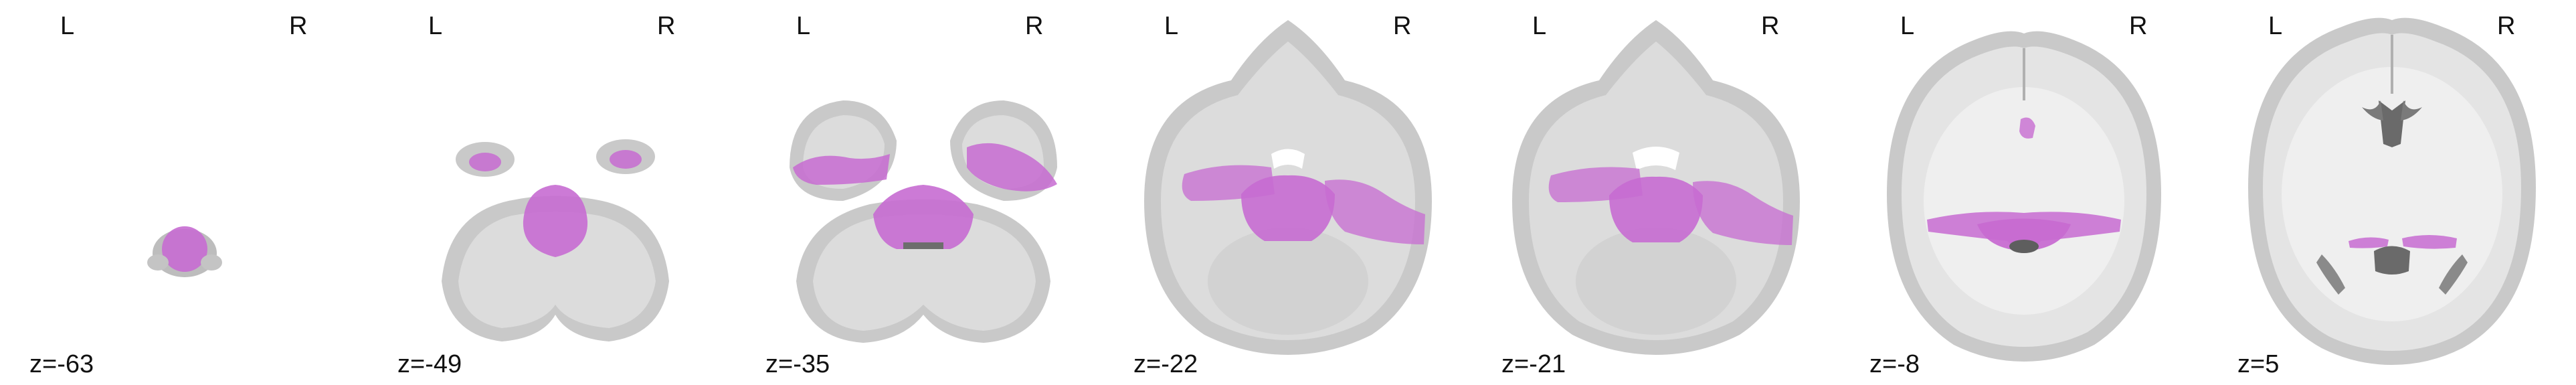  I want to click on slice-coordinate-label: z=-63, so click(61, 364).